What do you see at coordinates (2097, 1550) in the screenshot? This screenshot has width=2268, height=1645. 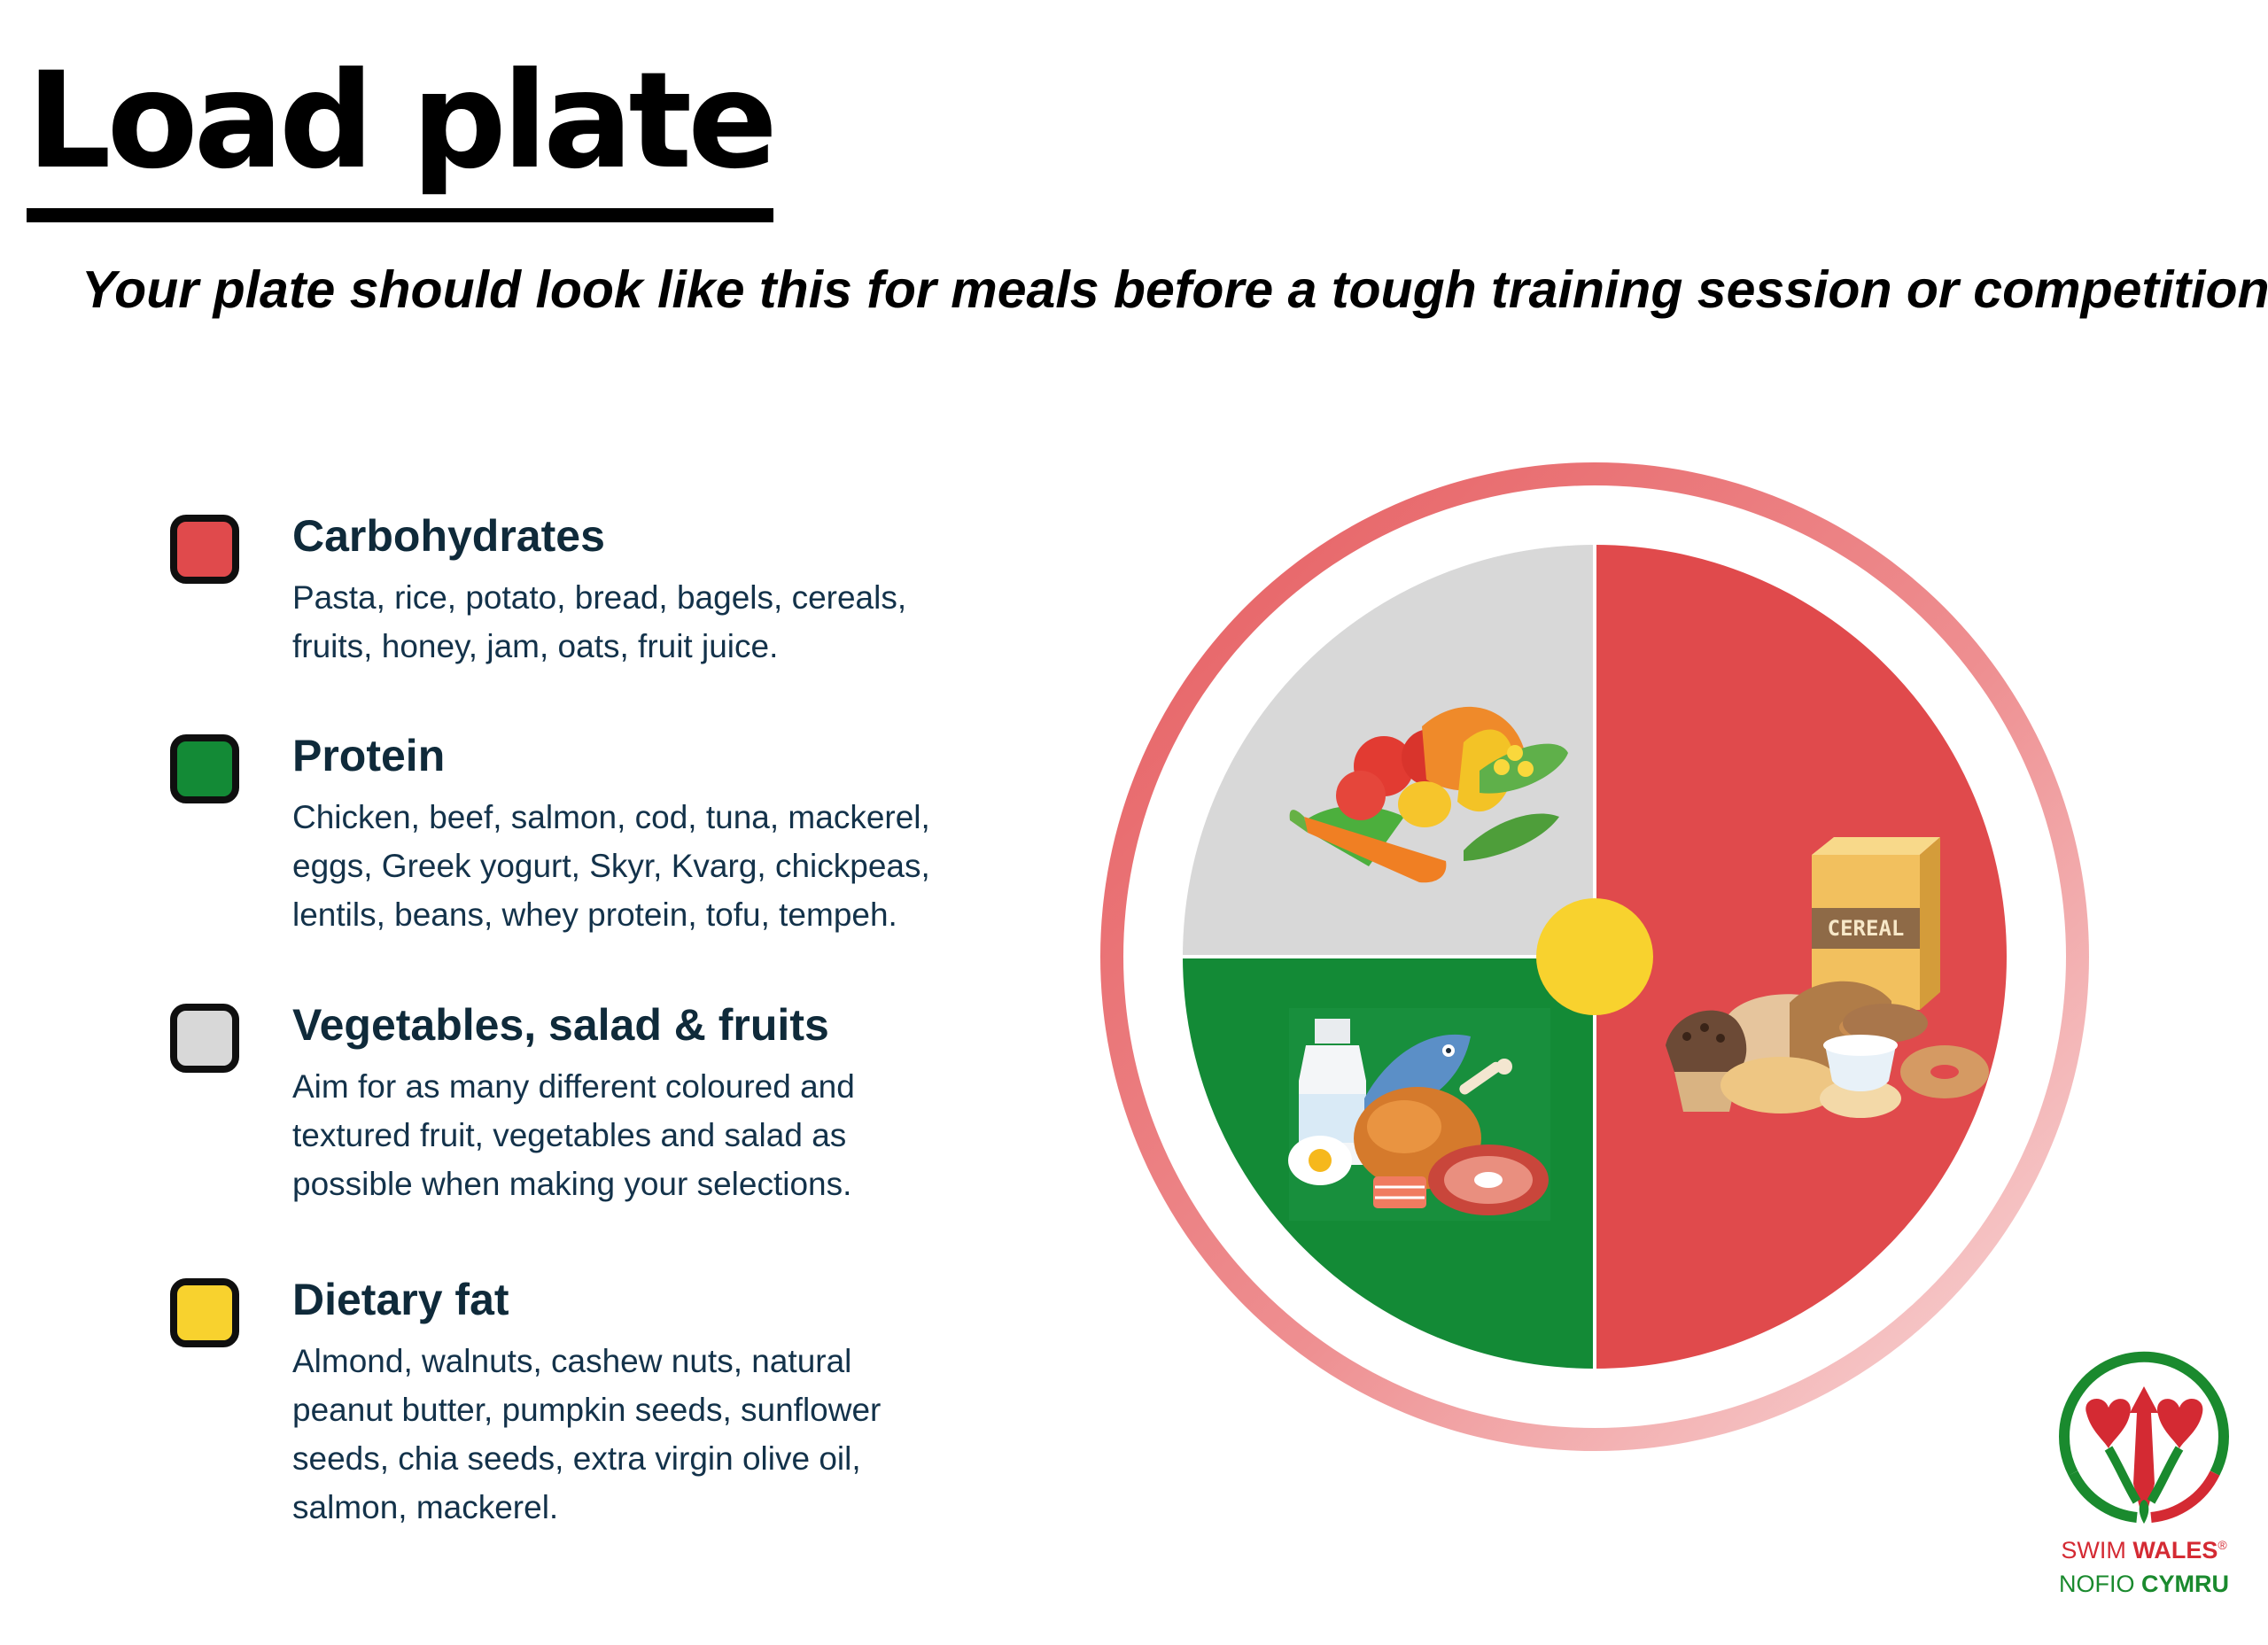 I see `logo-text-swim: SWIM` at bounding box center [2097, 1550].